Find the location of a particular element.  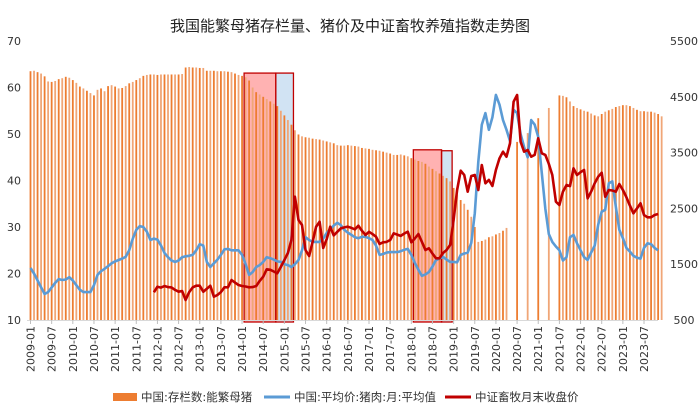

x-tick-label: 2018-07 is located at coordinates (432, 349).